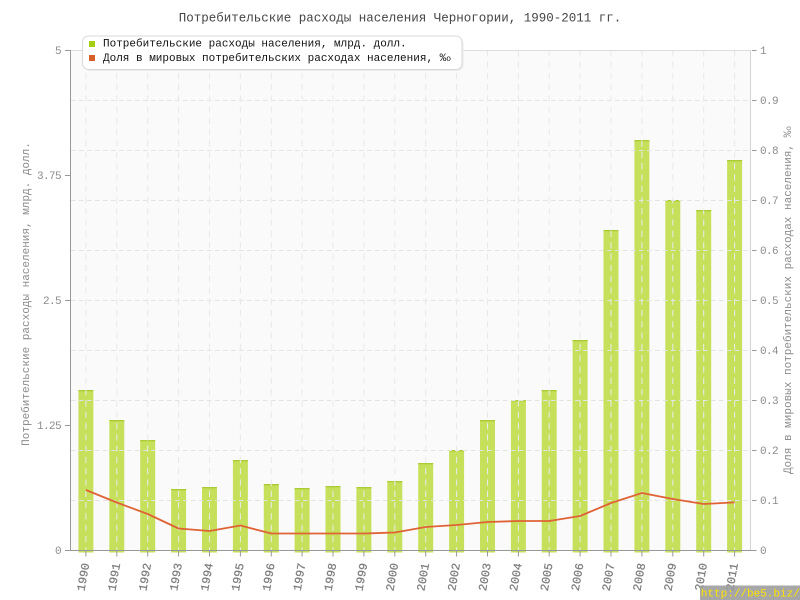  I want to click on svg-text: 2004, so click(516, 577).